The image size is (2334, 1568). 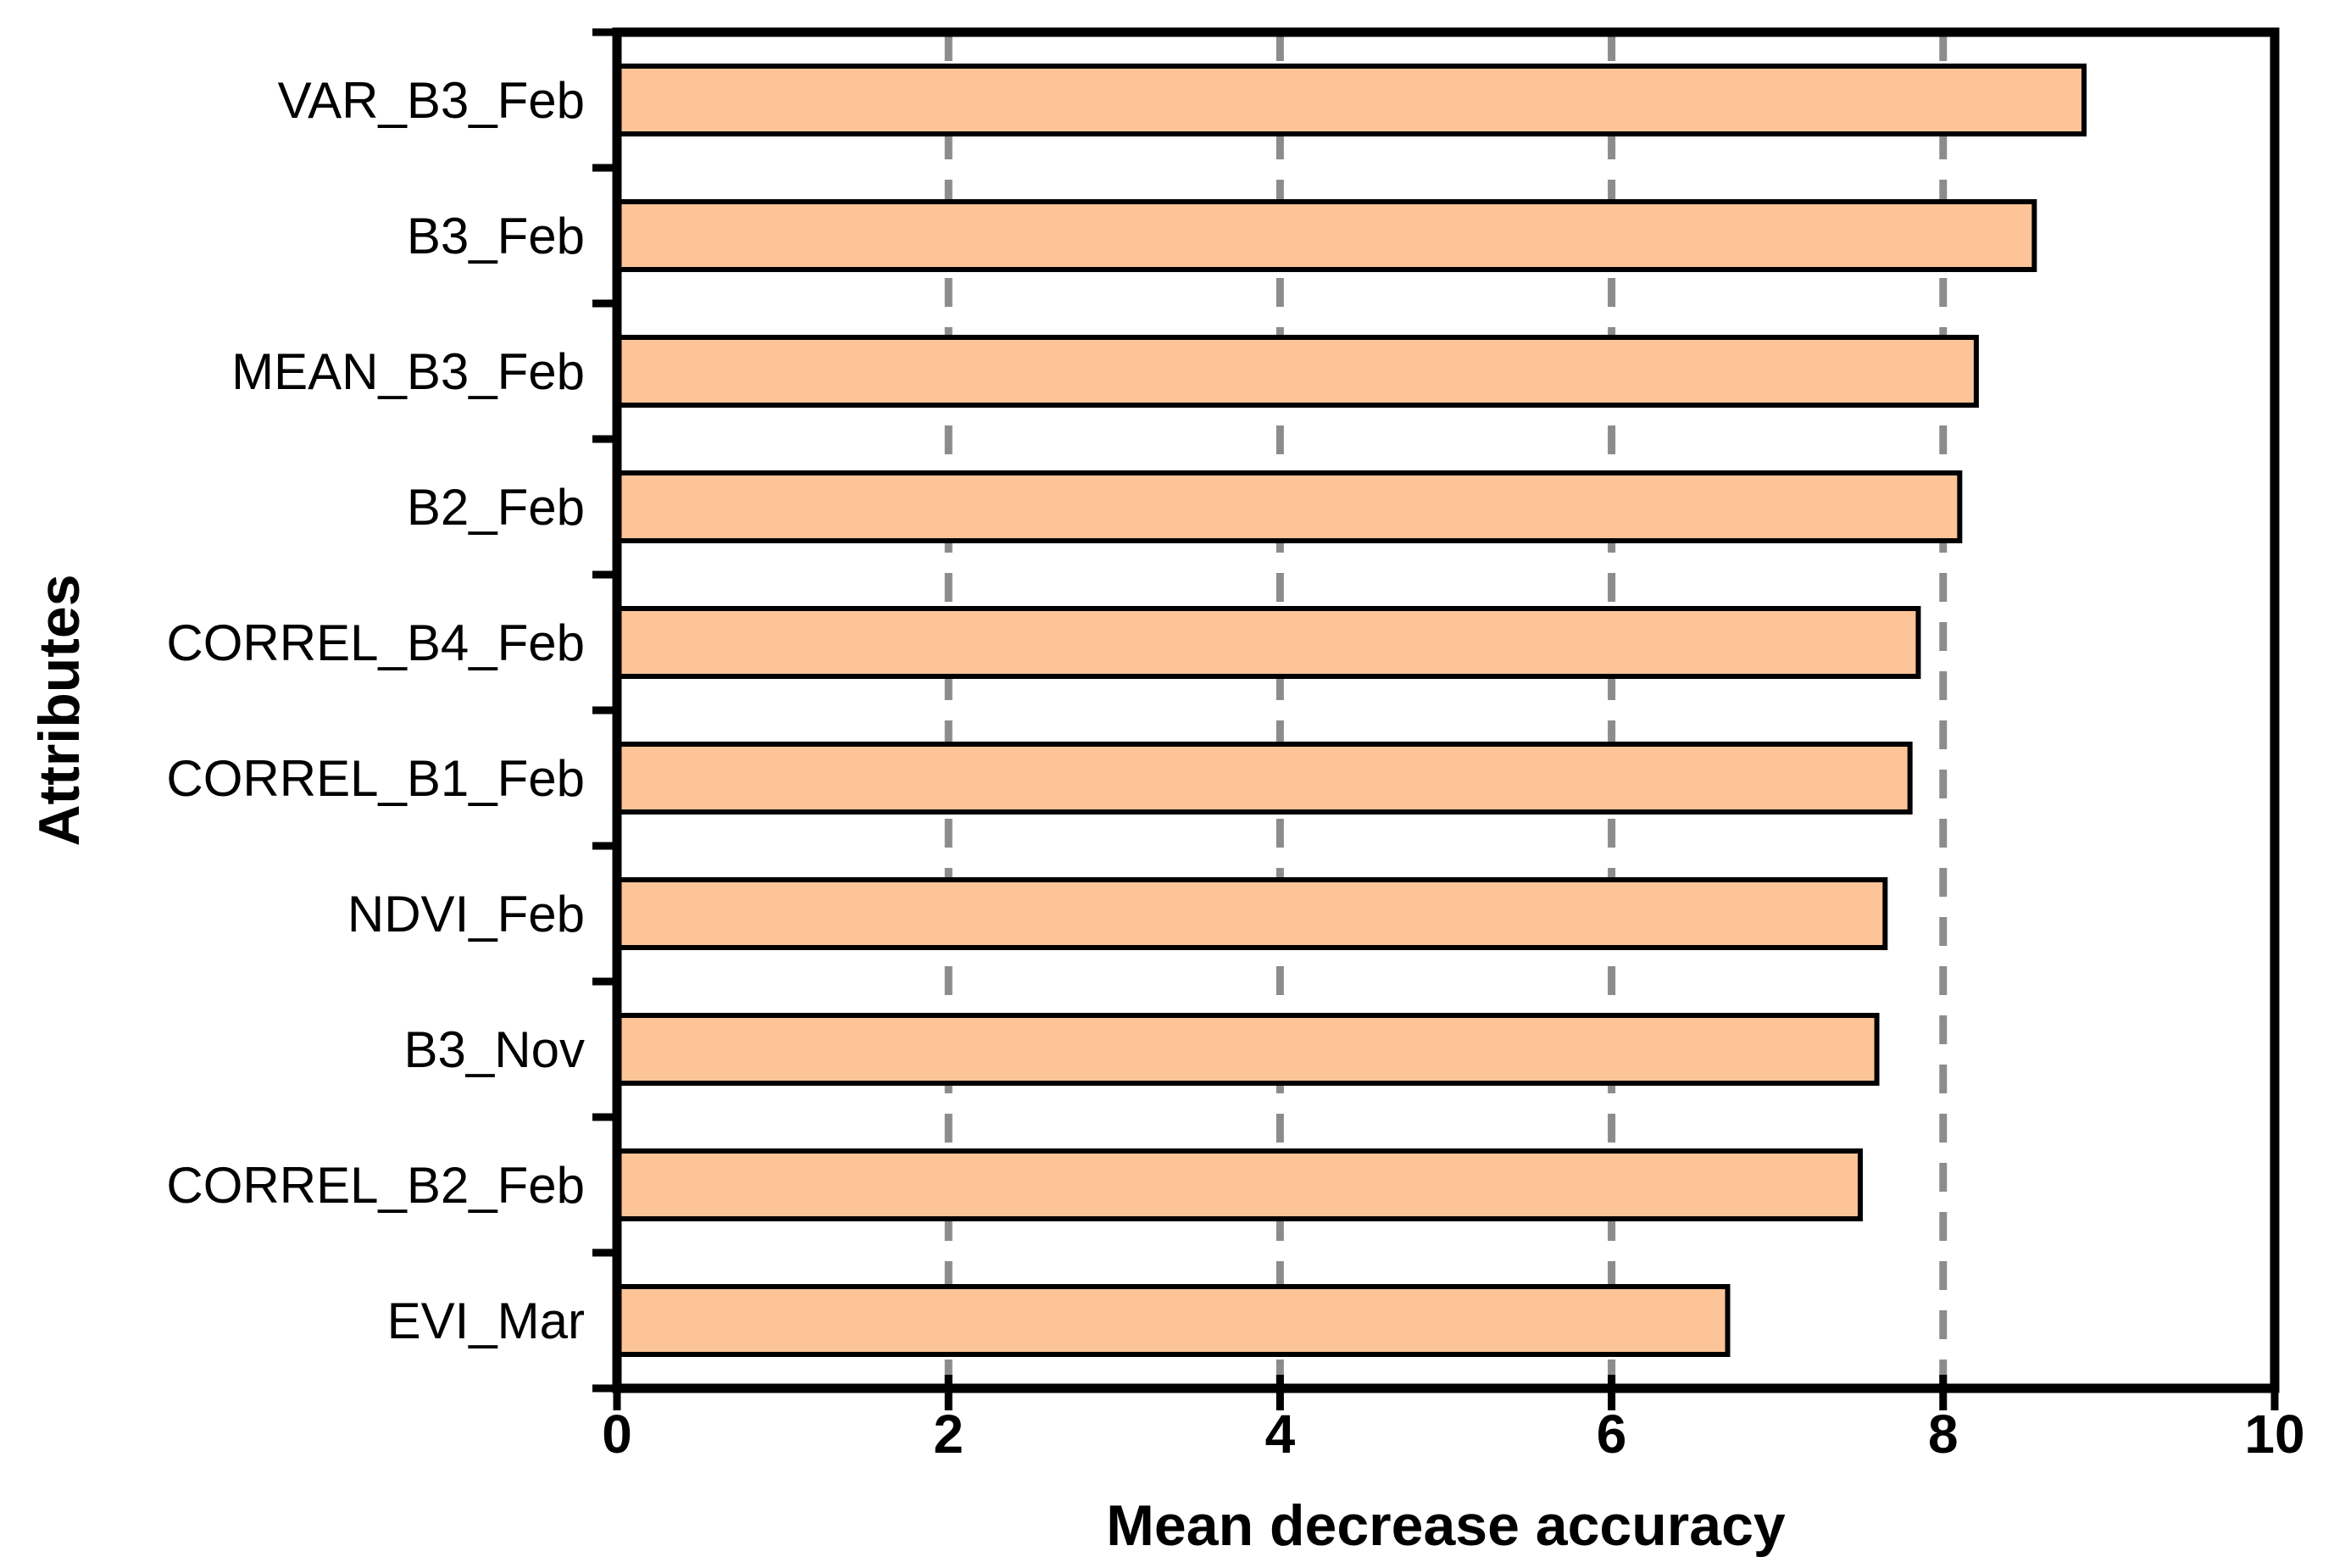 I want to click on y-category-label-evi-mar: EVI_Mar, so click(x=486, y=1321).